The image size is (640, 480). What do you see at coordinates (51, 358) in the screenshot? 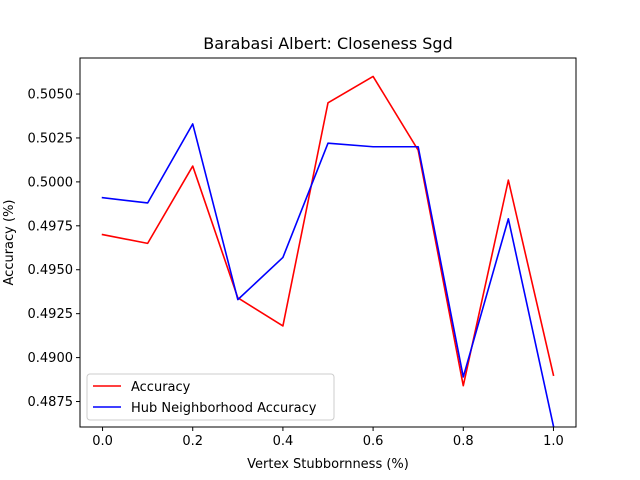
I see `y-tick-label: 0.4900` at bounding box center [51, 358].